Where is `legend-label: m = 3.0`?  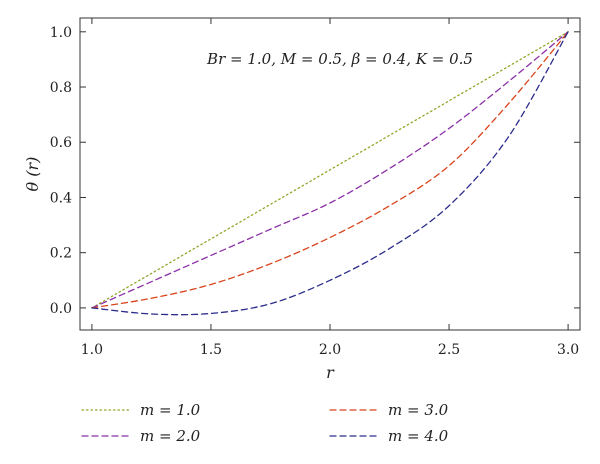
legend-label: m = 3.0 is located at coordinates (418, 410).